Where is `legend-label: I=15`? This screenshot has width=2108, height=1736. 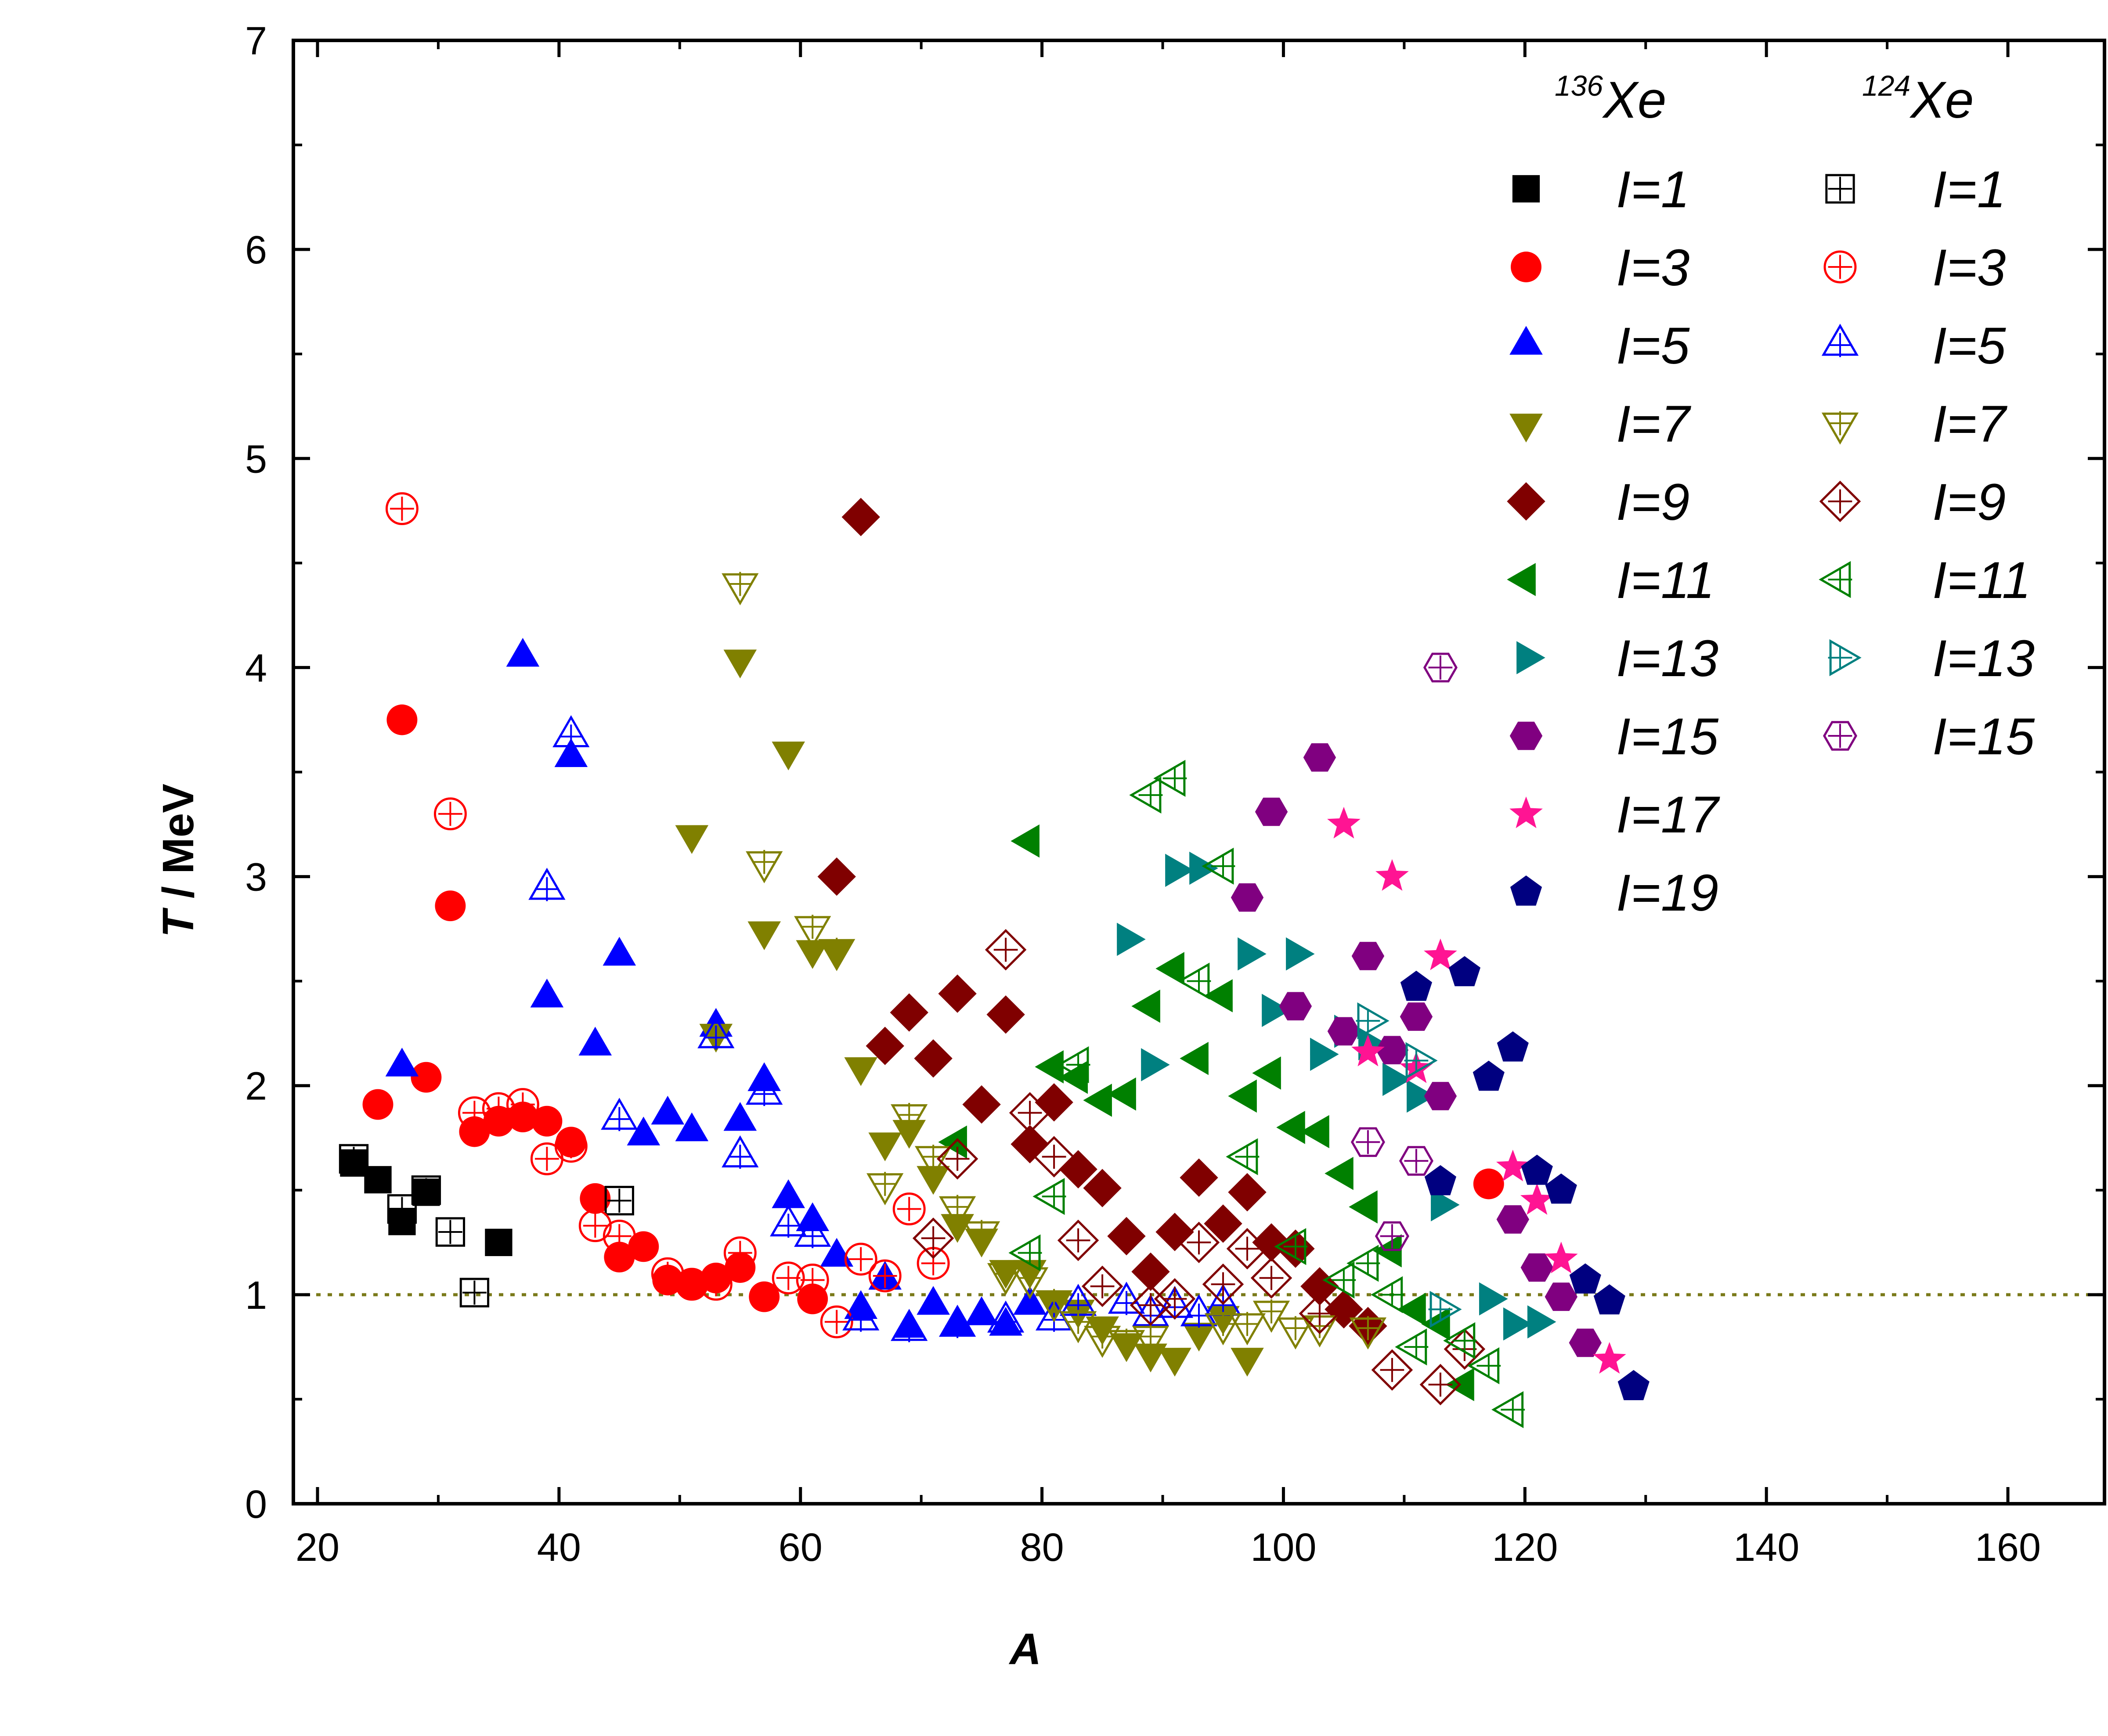
legend-label: I=15 is located at coordinates (1983, 737).